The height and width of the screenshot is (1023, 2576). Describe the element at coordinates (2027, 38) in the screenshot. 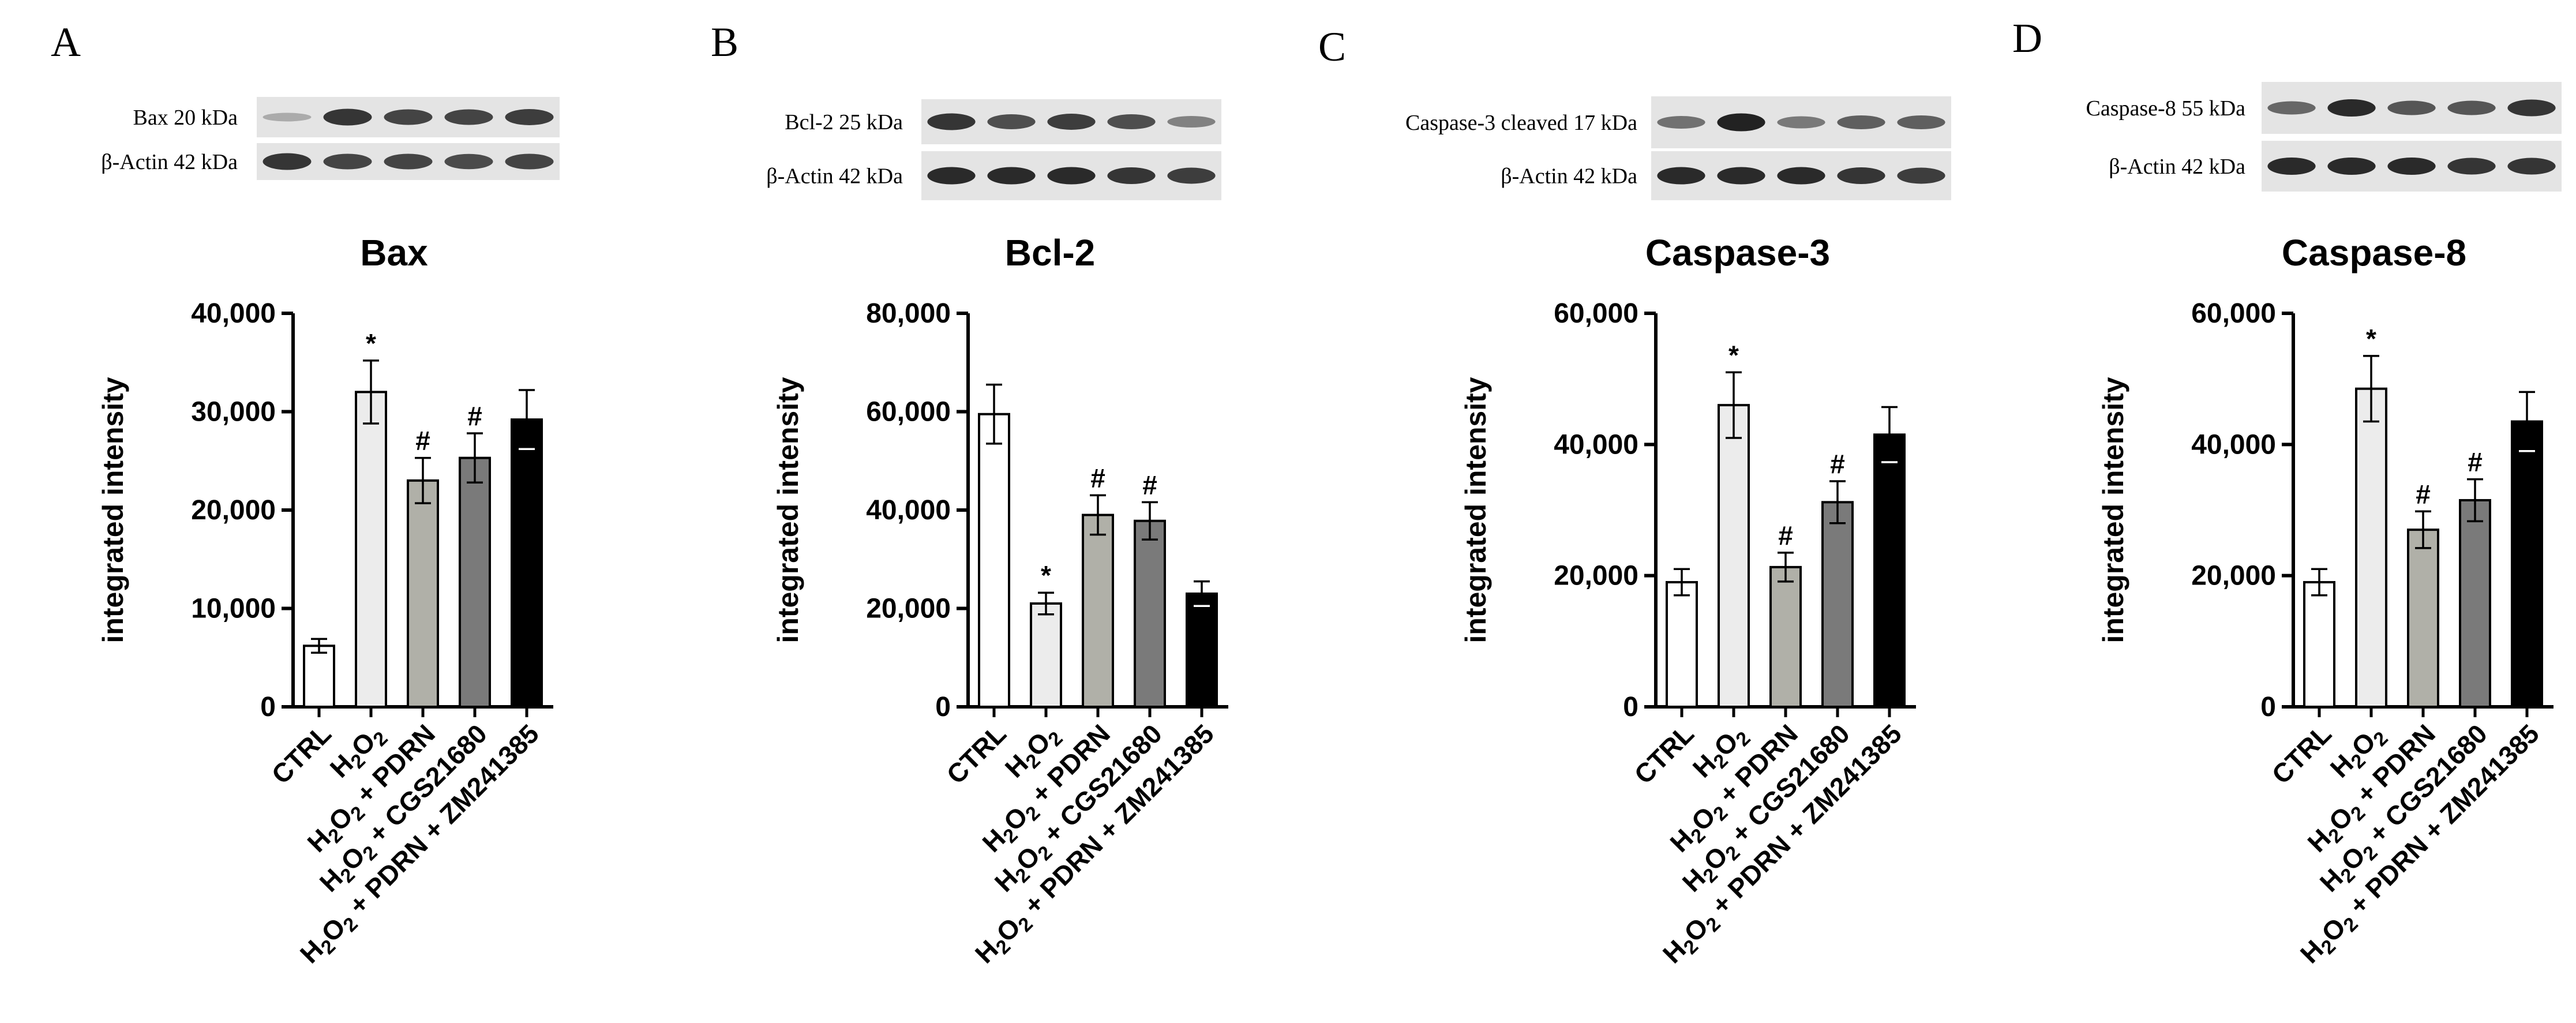

I see `panel-letter: D` at that location.